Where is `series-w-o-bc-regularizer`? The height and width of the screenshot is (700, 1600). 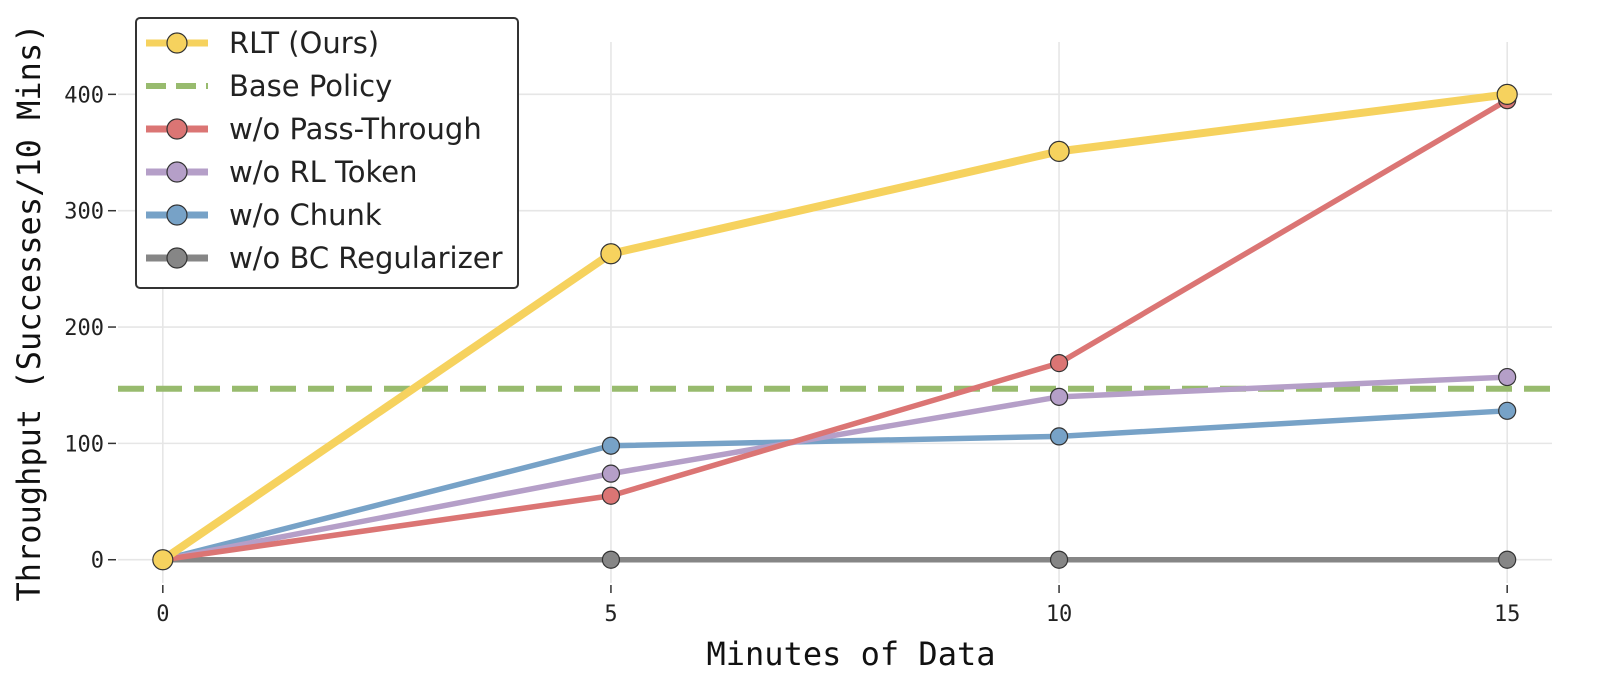
series-w-o-bc-regularizer is located at coordinates (835, 559).